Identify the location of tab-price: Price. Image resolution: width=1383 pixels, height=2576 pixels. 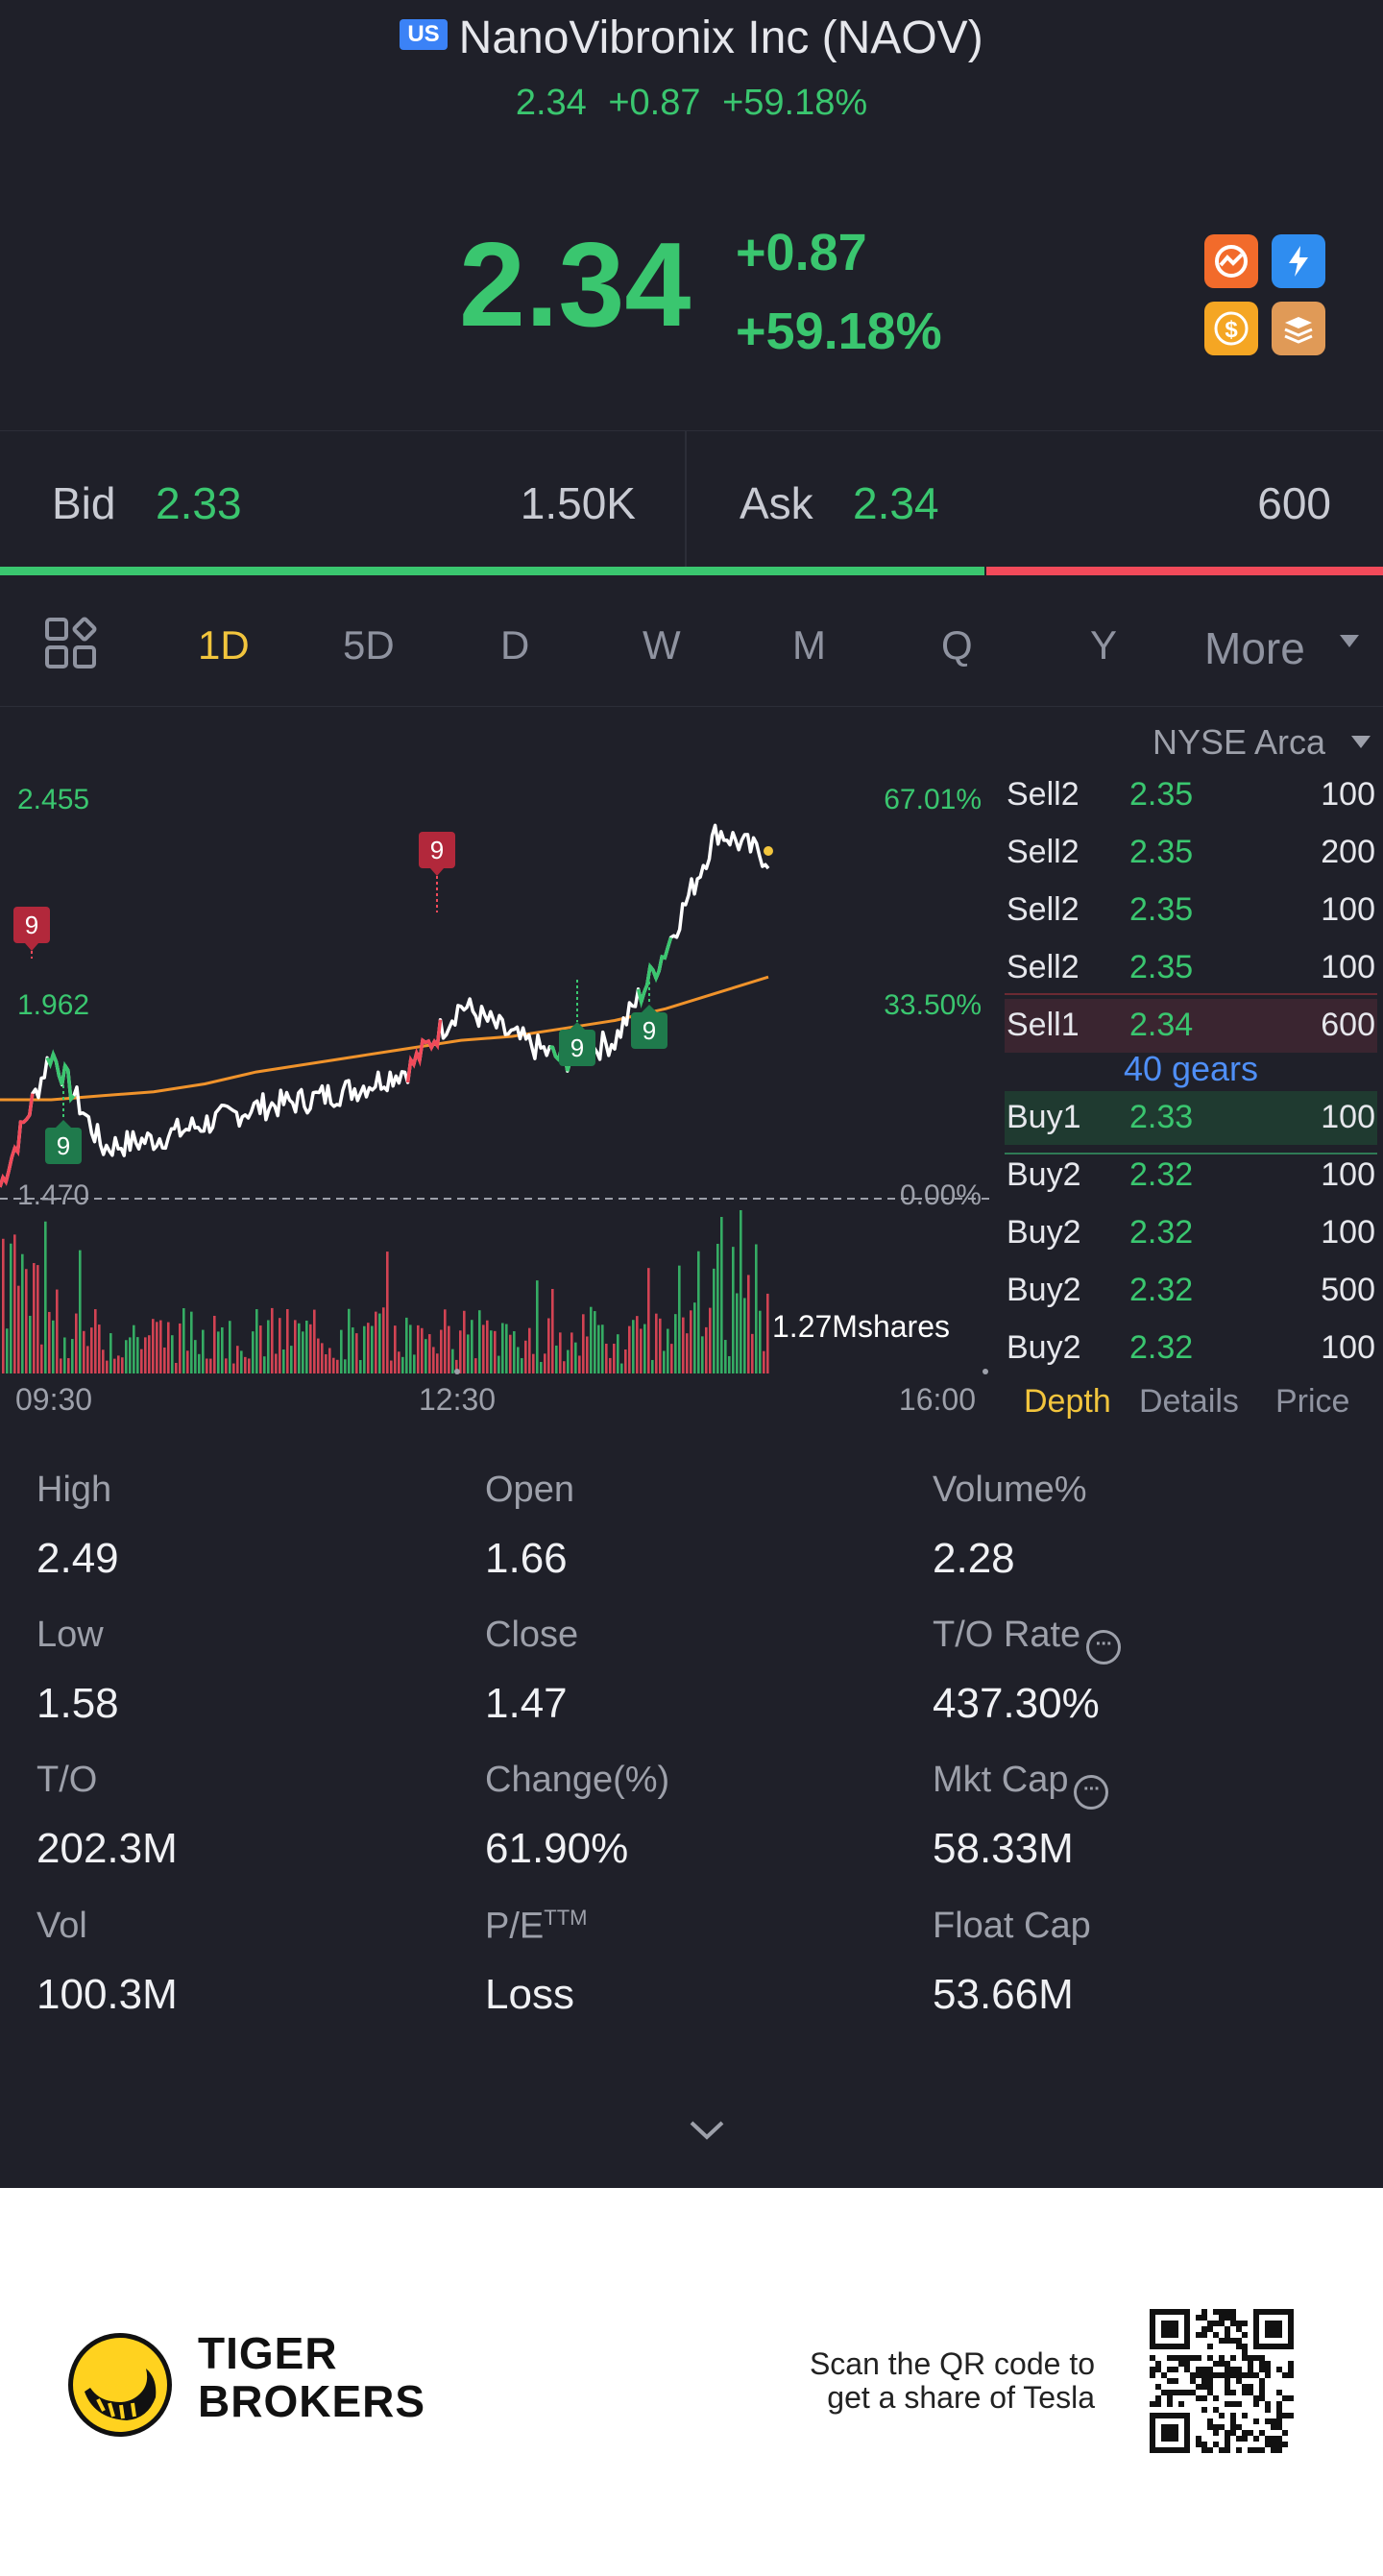
(1312, 1401).